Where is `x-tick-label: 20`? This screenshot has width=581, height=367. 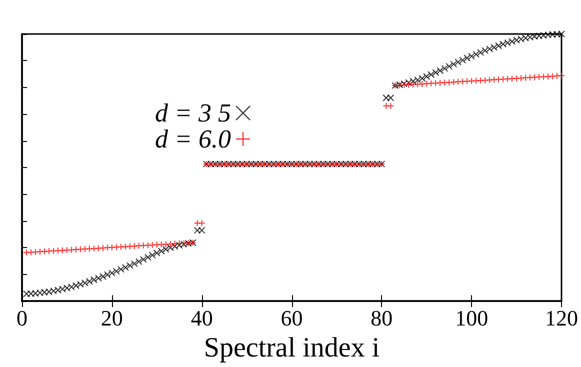
x-tick-label: 20 is located at coordinates (111, 318).